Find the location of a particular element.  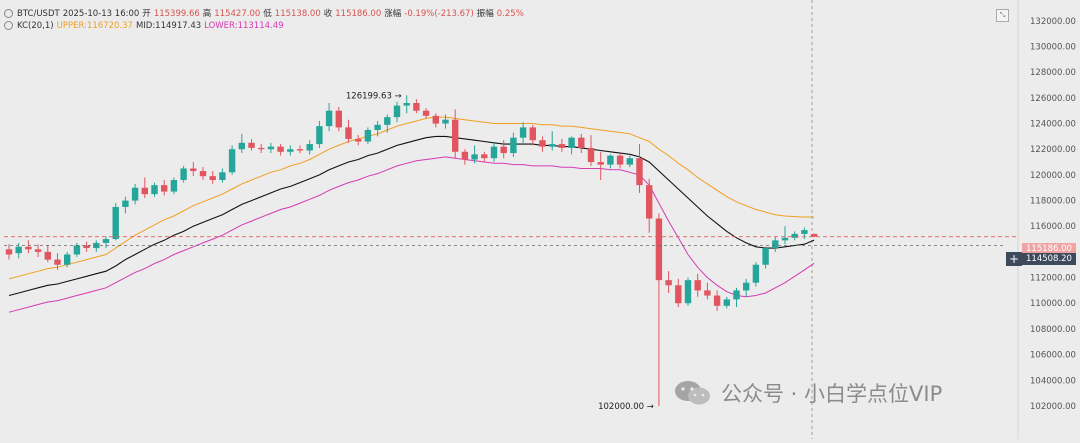

visibility-eye-icon is located at coordinates (8, 13).